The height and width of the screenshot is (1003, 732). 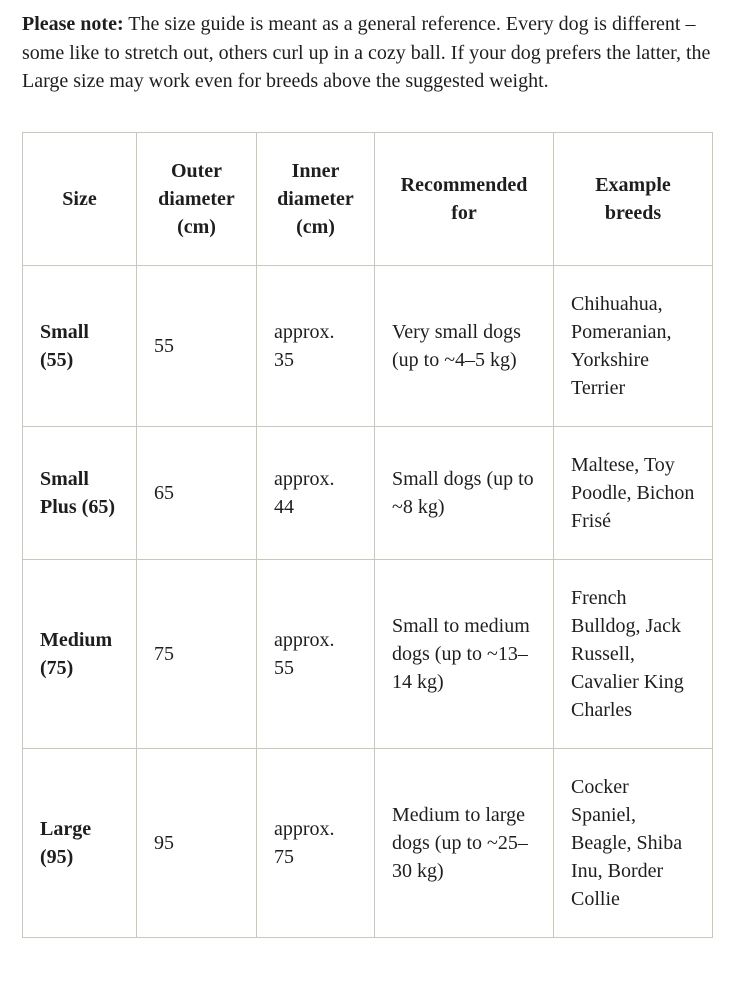 I want to click on cell-recommended-for: Small dogs (up to ~8 kg), so click(x=464, y=492).